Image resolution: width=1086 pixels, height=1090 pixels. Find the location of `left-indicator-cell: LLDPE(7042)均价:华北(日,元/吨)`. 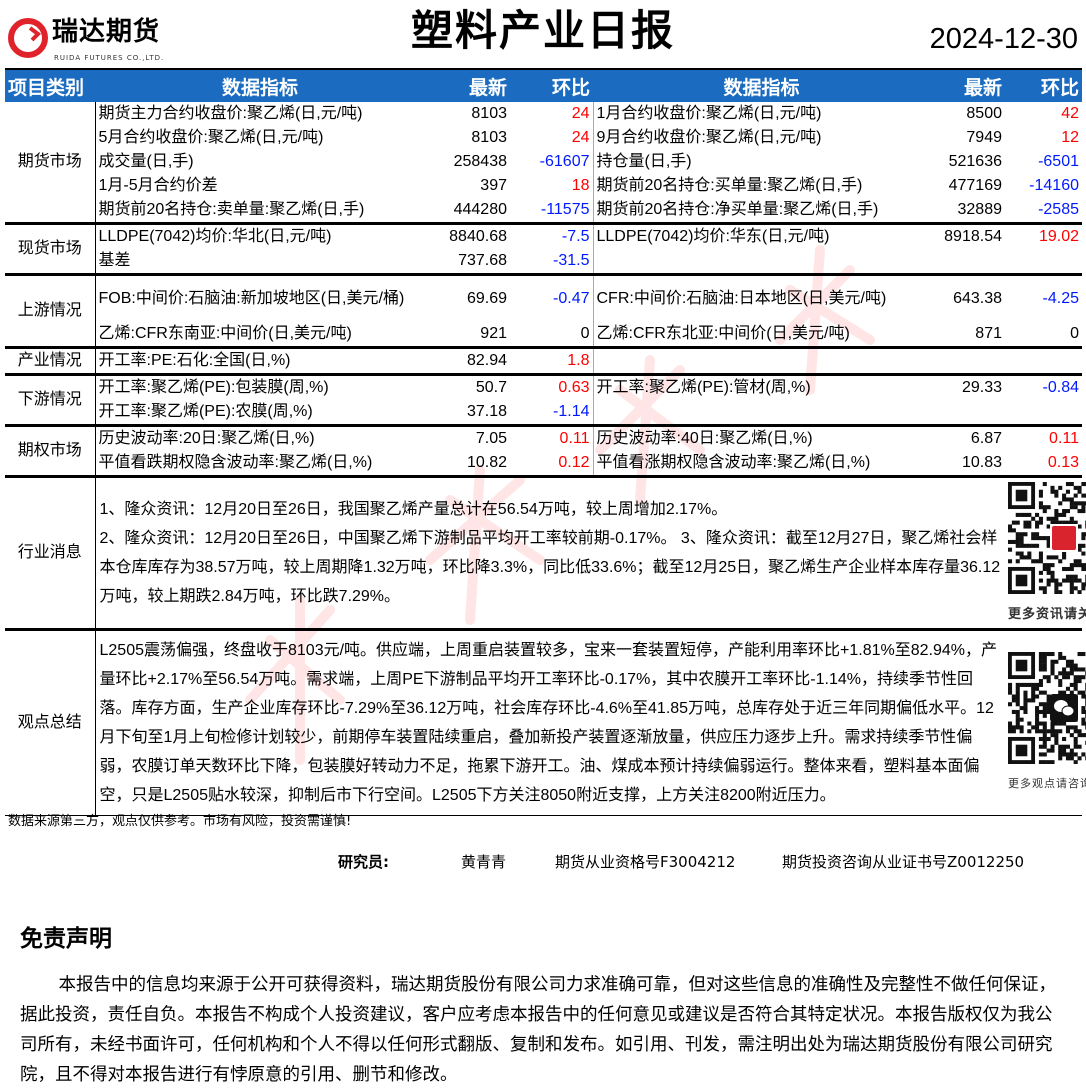

left-indicator-cell: LLDPE(7042)均价:华北(日,元/吨) is located at coordinates (260, 235).